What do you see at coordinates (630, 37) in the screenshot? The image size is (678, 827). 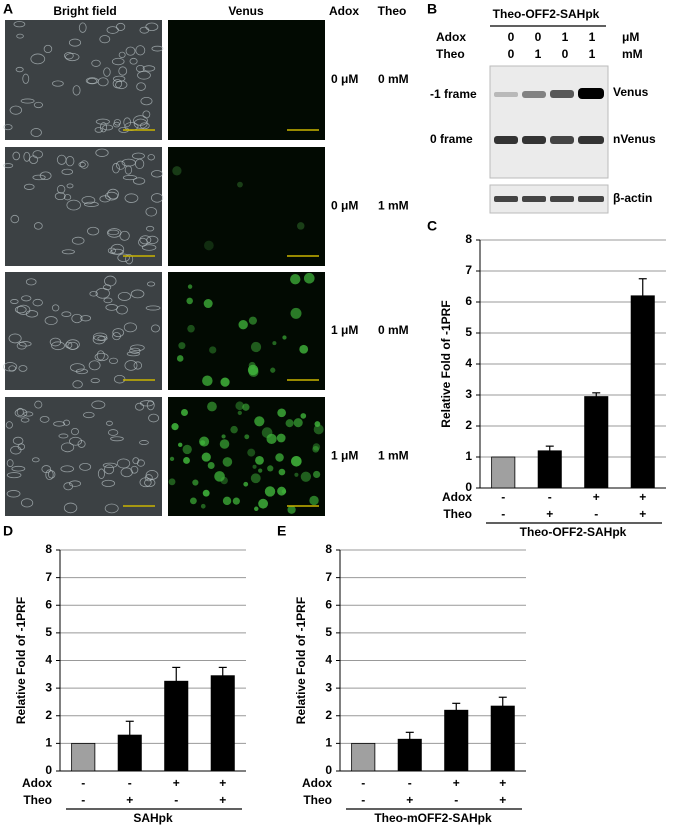 I see `unit: μM` at bounding box center [630, 37].